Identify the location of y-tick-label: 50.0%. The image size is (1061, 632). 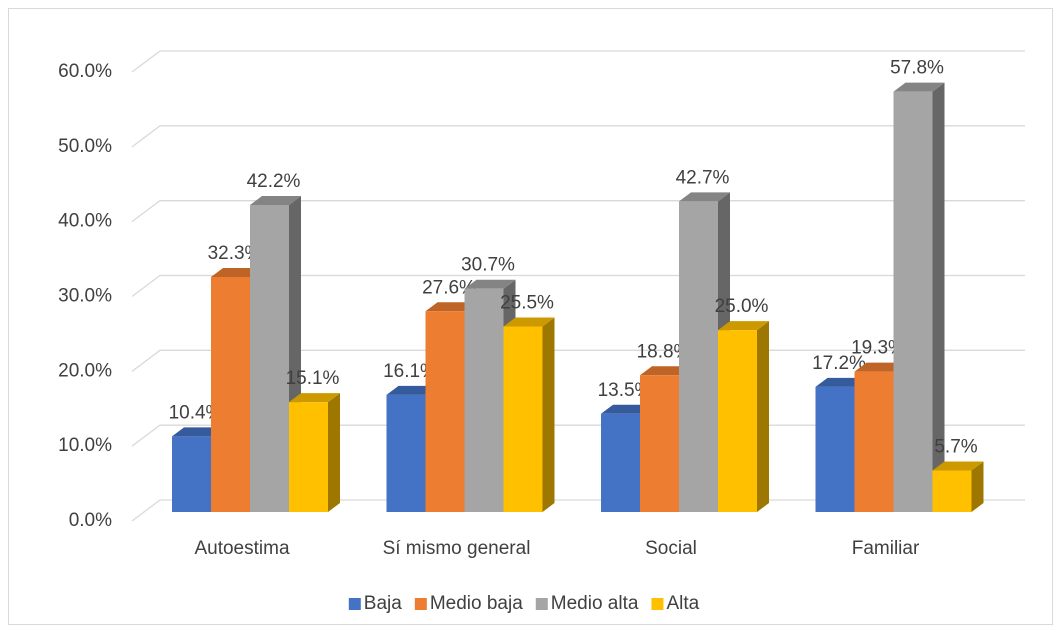
(85, 146).